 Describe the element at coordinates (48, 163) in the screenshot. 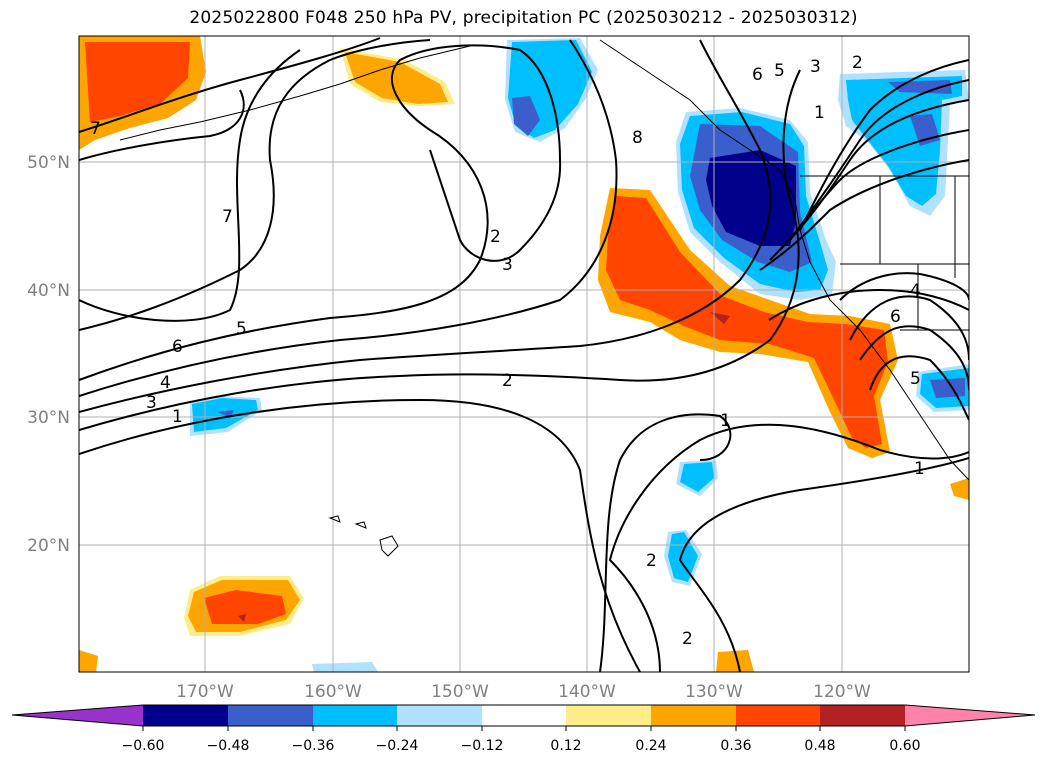

I see `lat-label-50n: 50°N` at that location.